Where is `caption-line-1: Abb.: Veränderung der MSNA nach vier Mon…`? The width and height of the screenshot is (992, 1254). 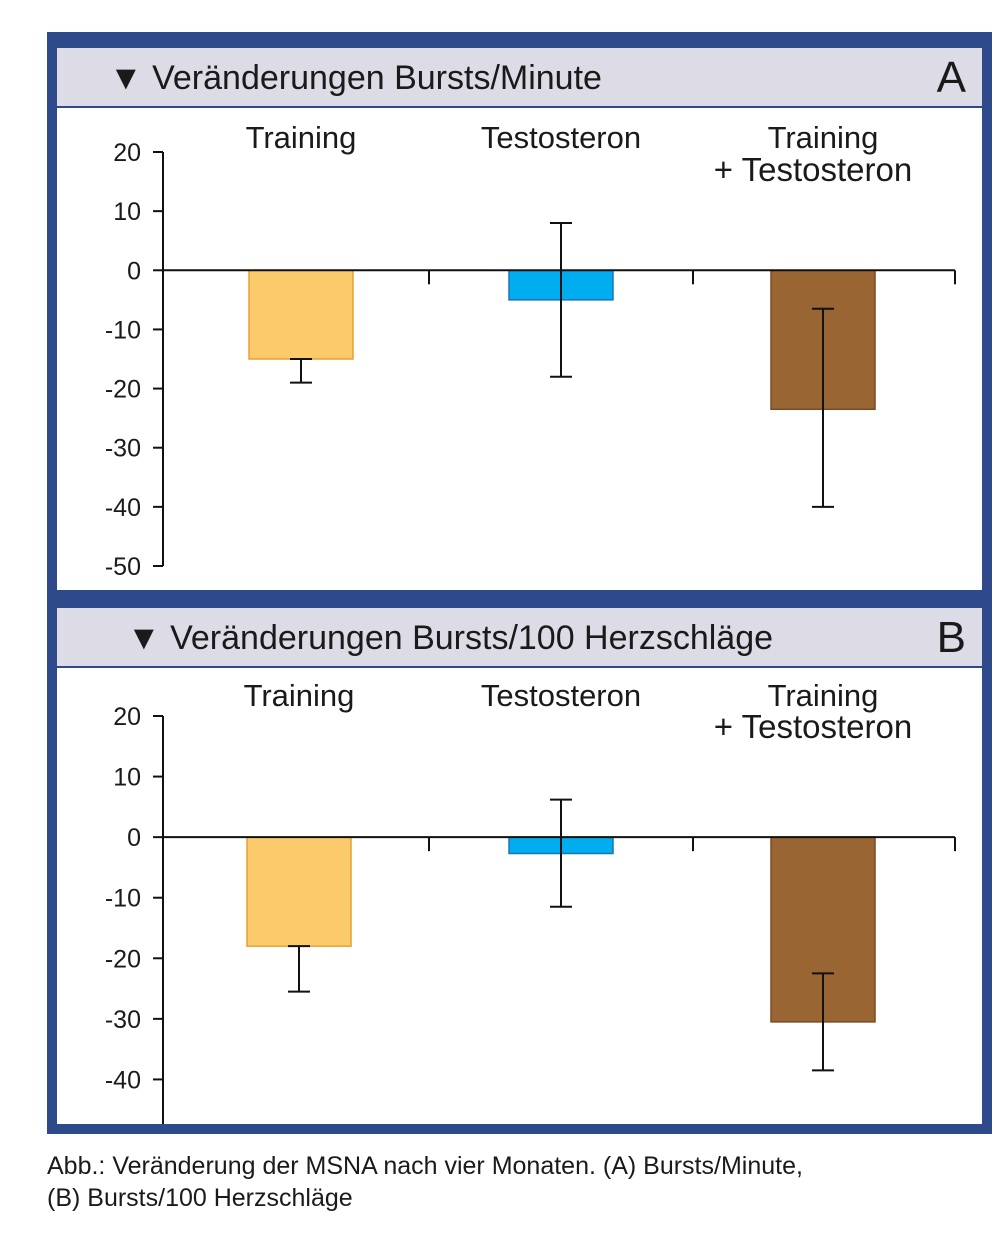
caption-line-1: Abb.: Veränderung der MSNA nach vier Mon… is located at coordinates (425, 1166).